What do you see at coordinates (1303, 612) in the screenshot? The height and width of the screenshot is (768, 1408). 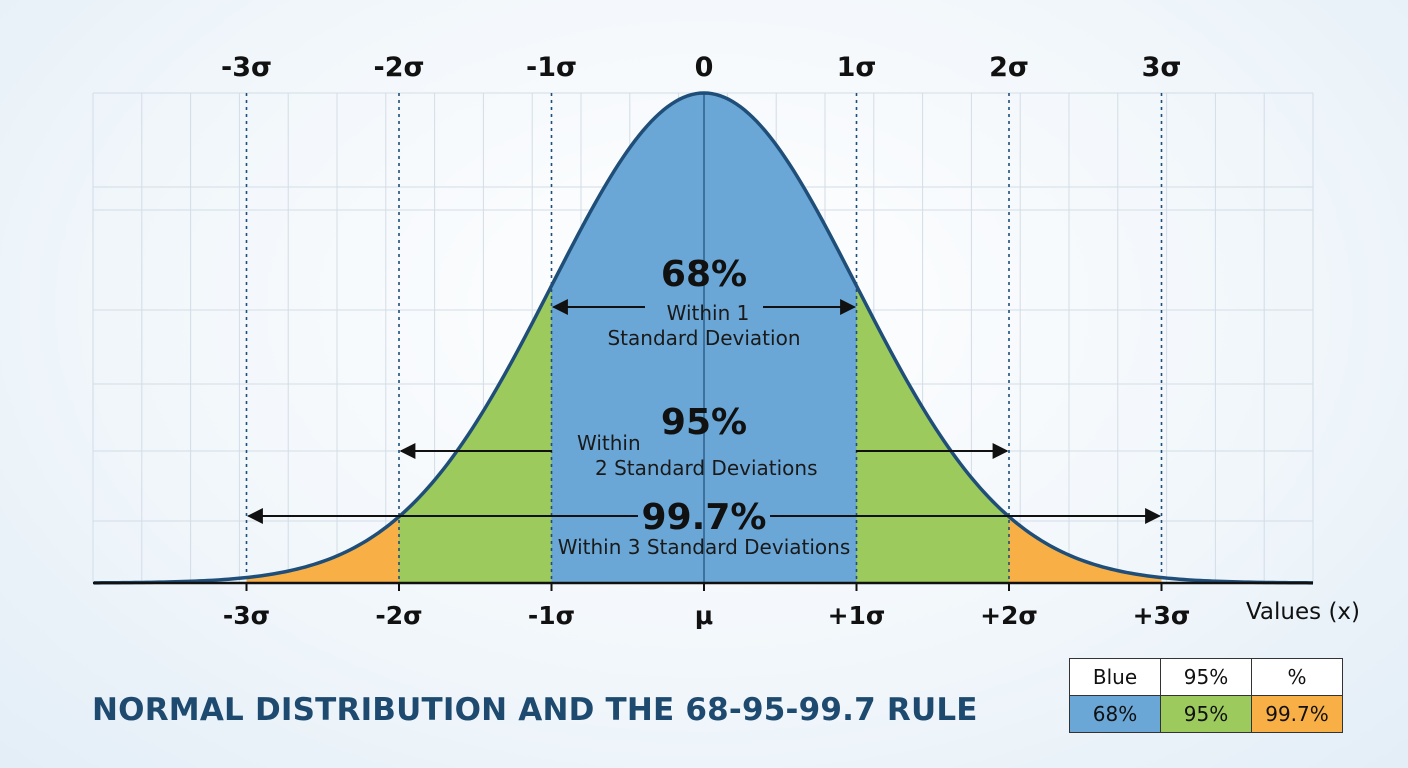 I see `x-axis-title: Values (x)` at bounding box center [1303, 612].